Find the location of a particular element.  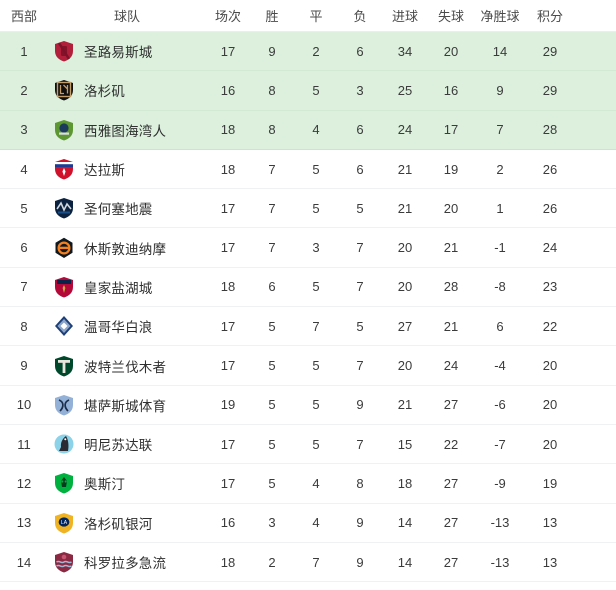

table-header-row: 西部 球队 场次 胜 平 负 进球 失球 净胜球 积分 is located at coordinates (308, 16).